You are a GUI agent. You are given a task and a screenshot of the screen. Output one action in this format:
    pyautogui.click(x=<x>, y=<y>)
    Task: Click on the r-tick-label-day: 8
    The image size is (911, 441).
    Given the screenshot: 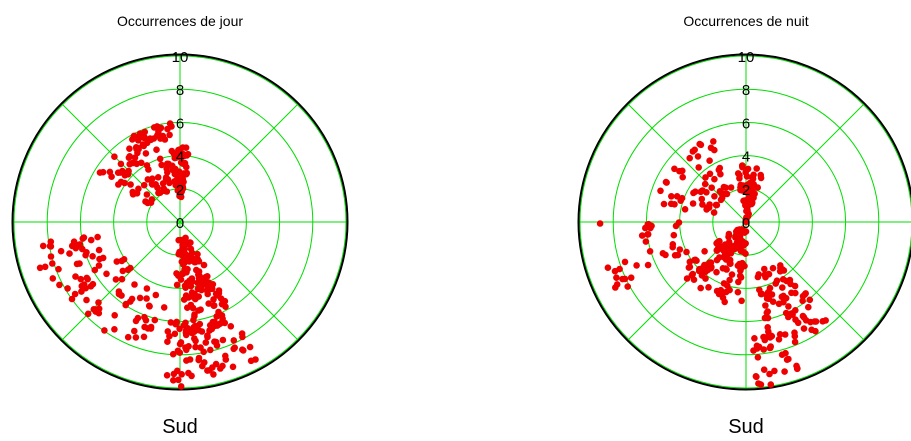 What is the action you would take?
    pyautogui.click(x=180, y=90)
    